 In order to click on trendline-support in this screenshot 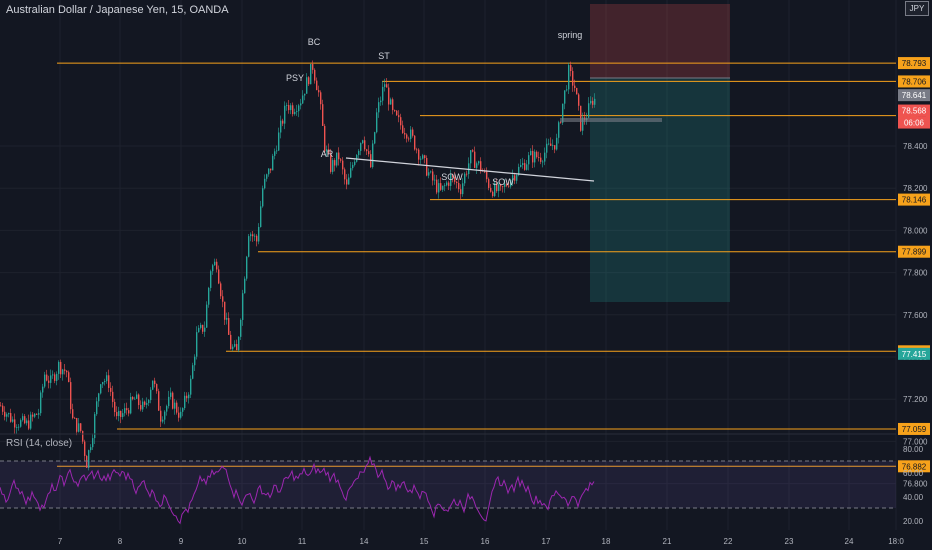, I will do `click(470, 169)`.